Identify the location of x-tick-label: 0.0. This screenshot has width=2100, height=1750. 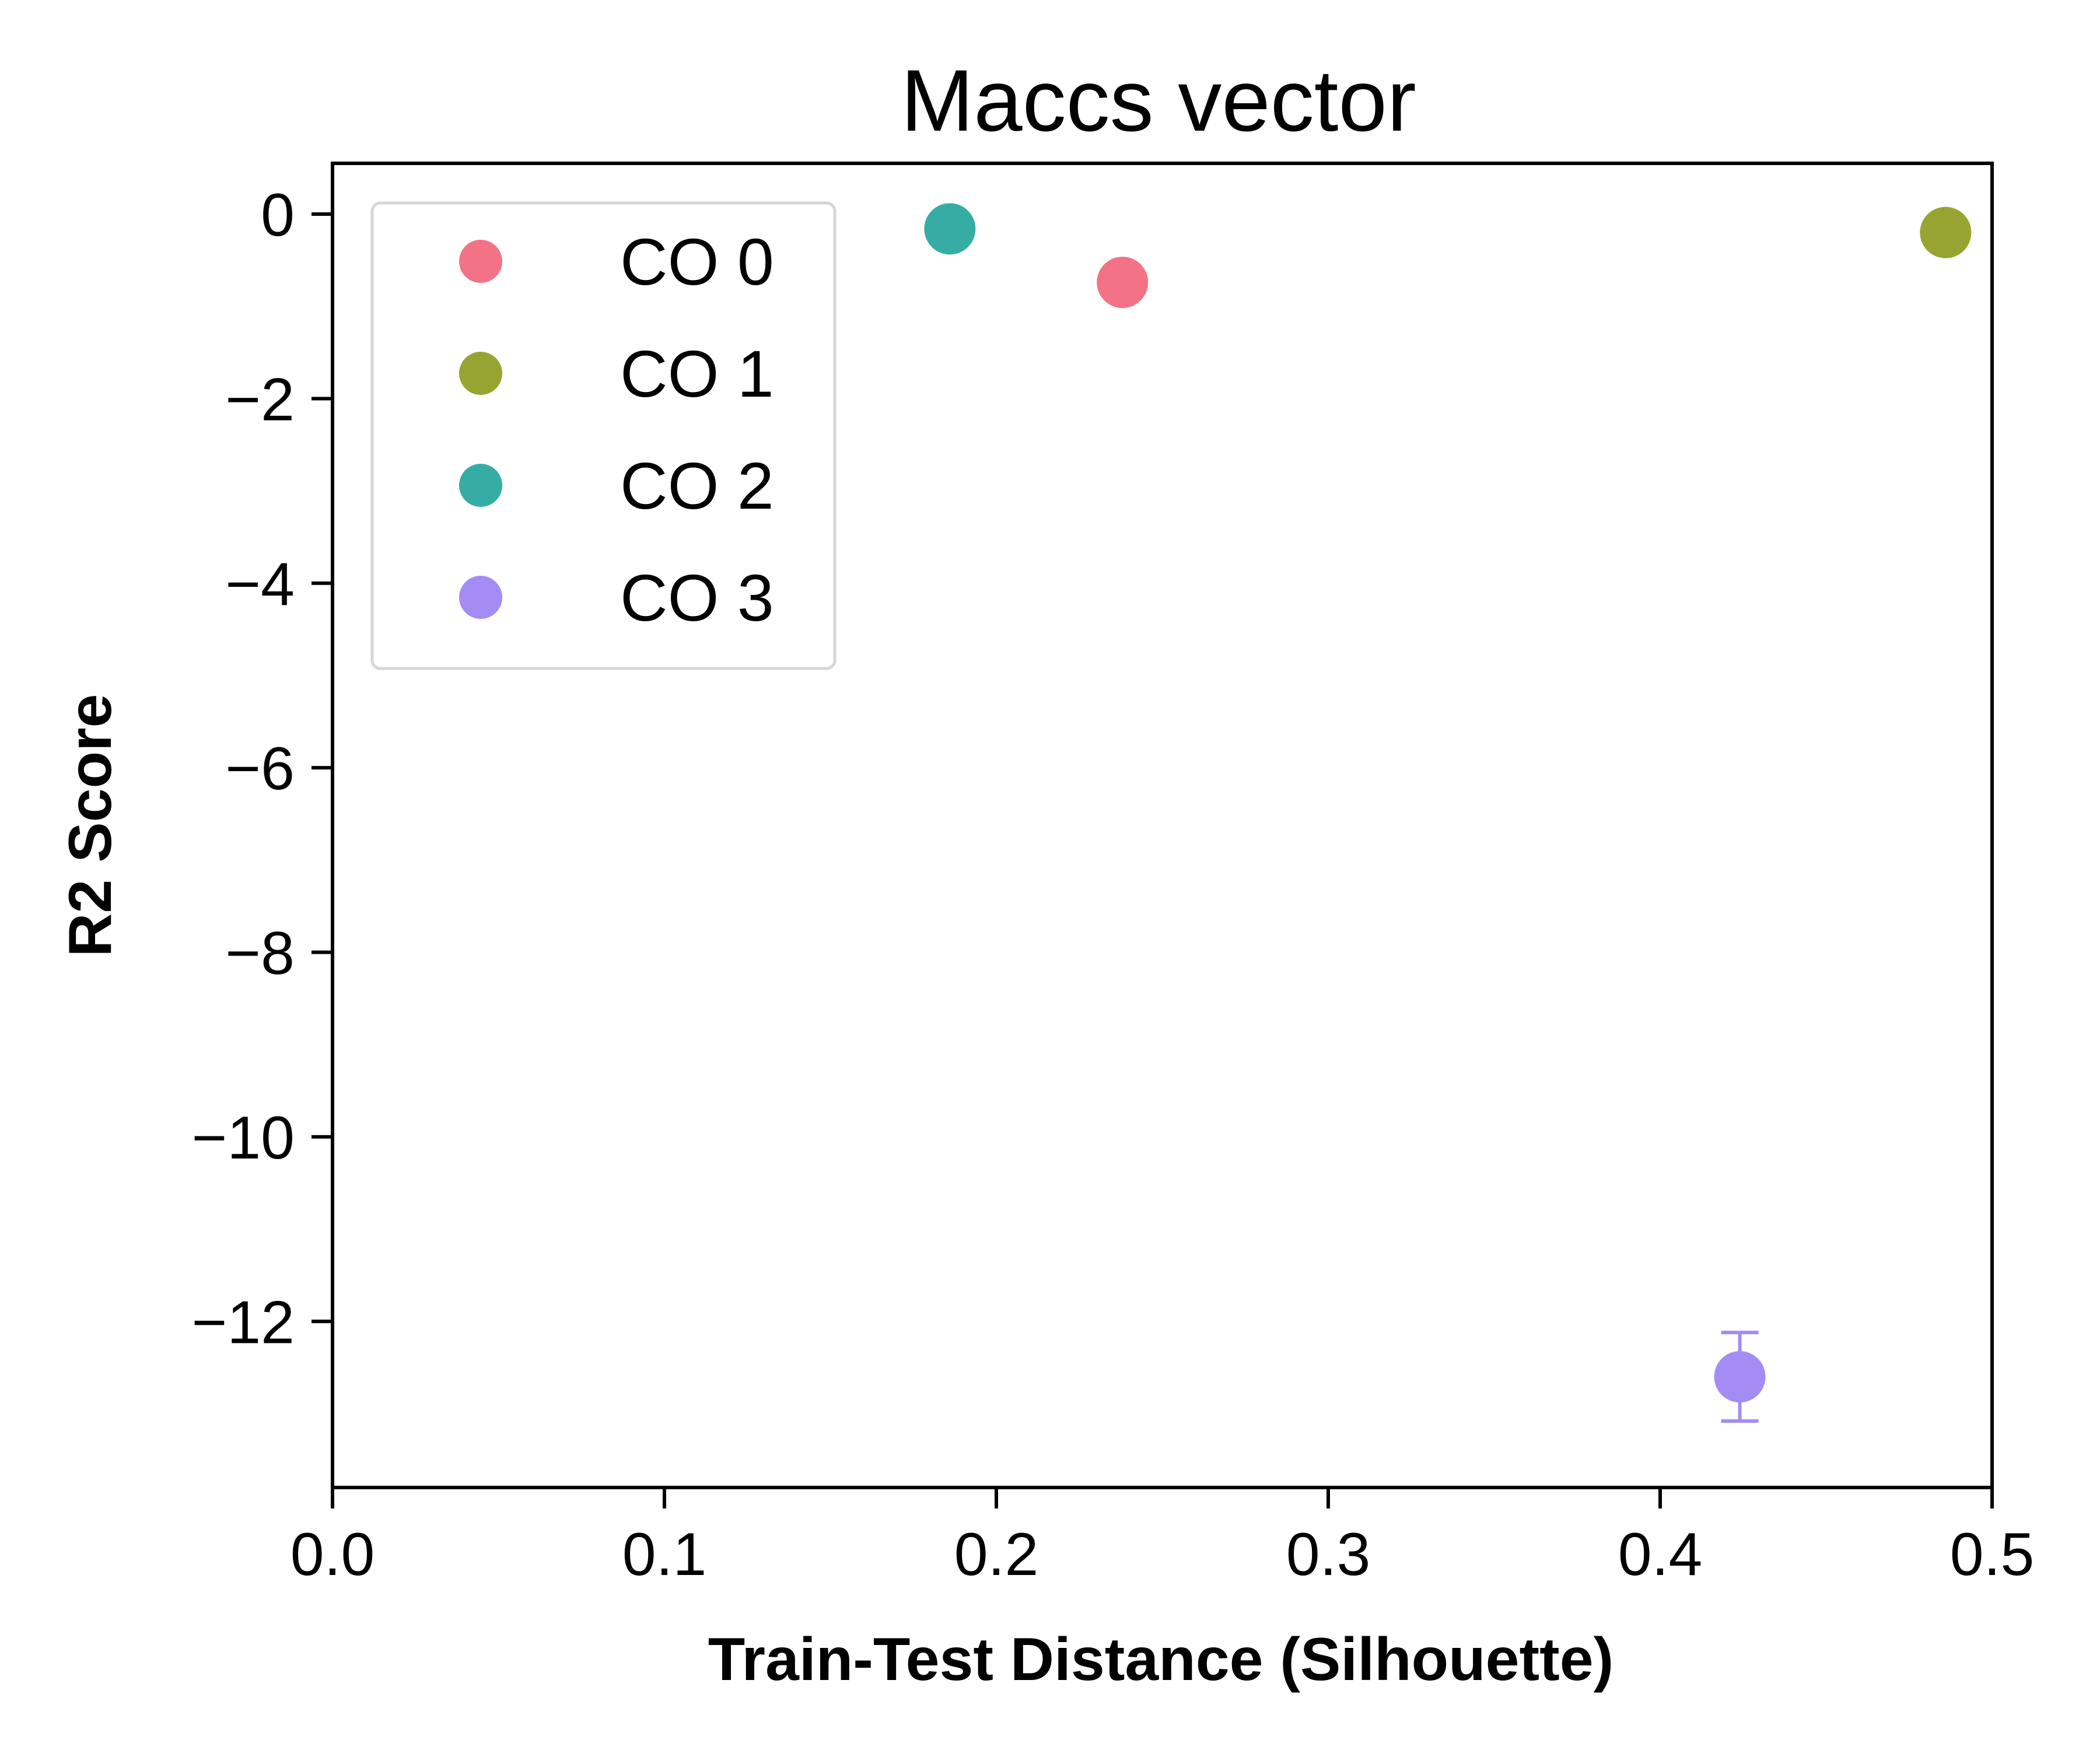
(332, 1554).